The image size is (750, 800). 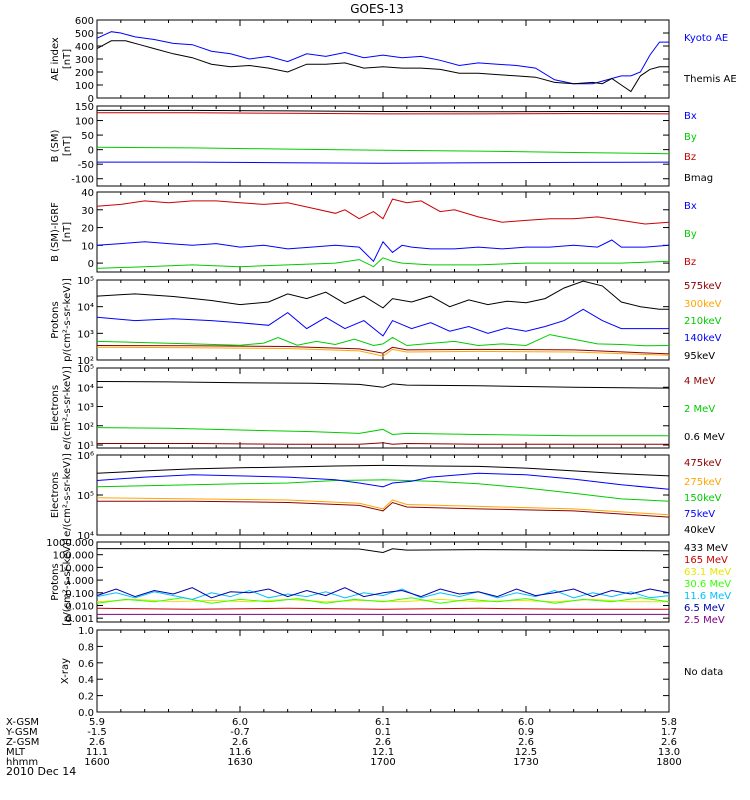 I want to click on series-line-by, so click(x=383, y=263).